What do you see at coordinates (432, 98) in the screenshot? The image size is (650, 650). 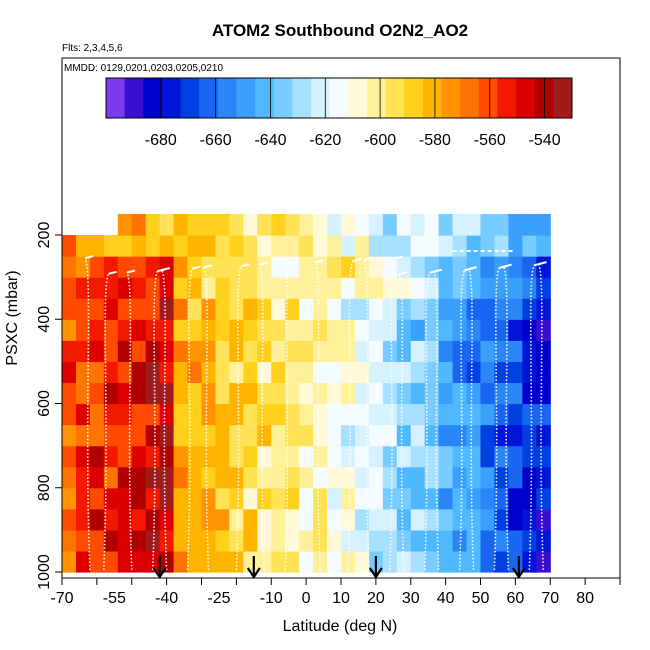 I see `colorbar-swatch` at bounding box center [432, 98].